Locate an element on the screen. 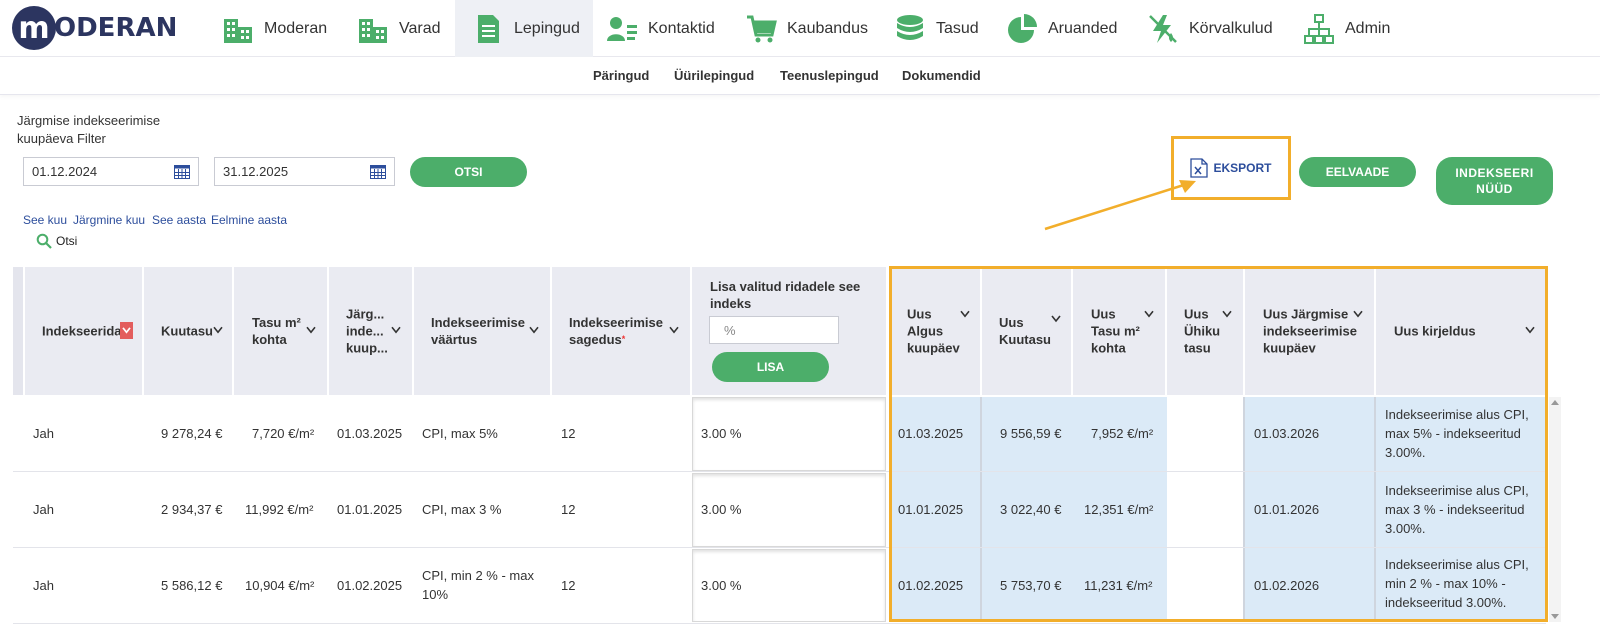 Image resolution: width=1600 pixels, height=641 pixels. cell-new-per-m2: 7,952 €/m² is located at coordinates (1122, 433).